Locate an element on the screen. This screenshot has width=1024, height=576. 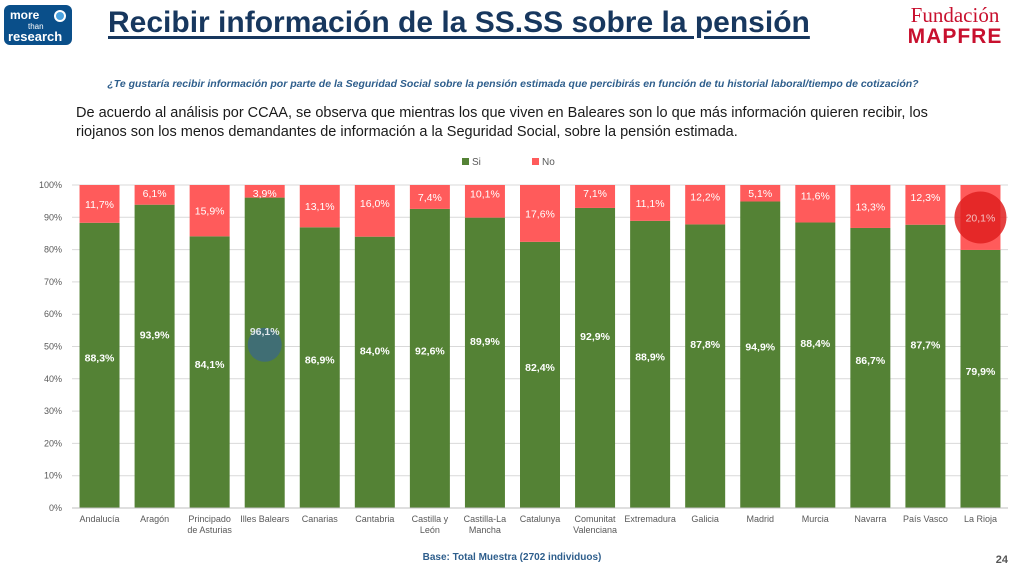
data-label-si: 86,9% is located at coordinates (320, 361).